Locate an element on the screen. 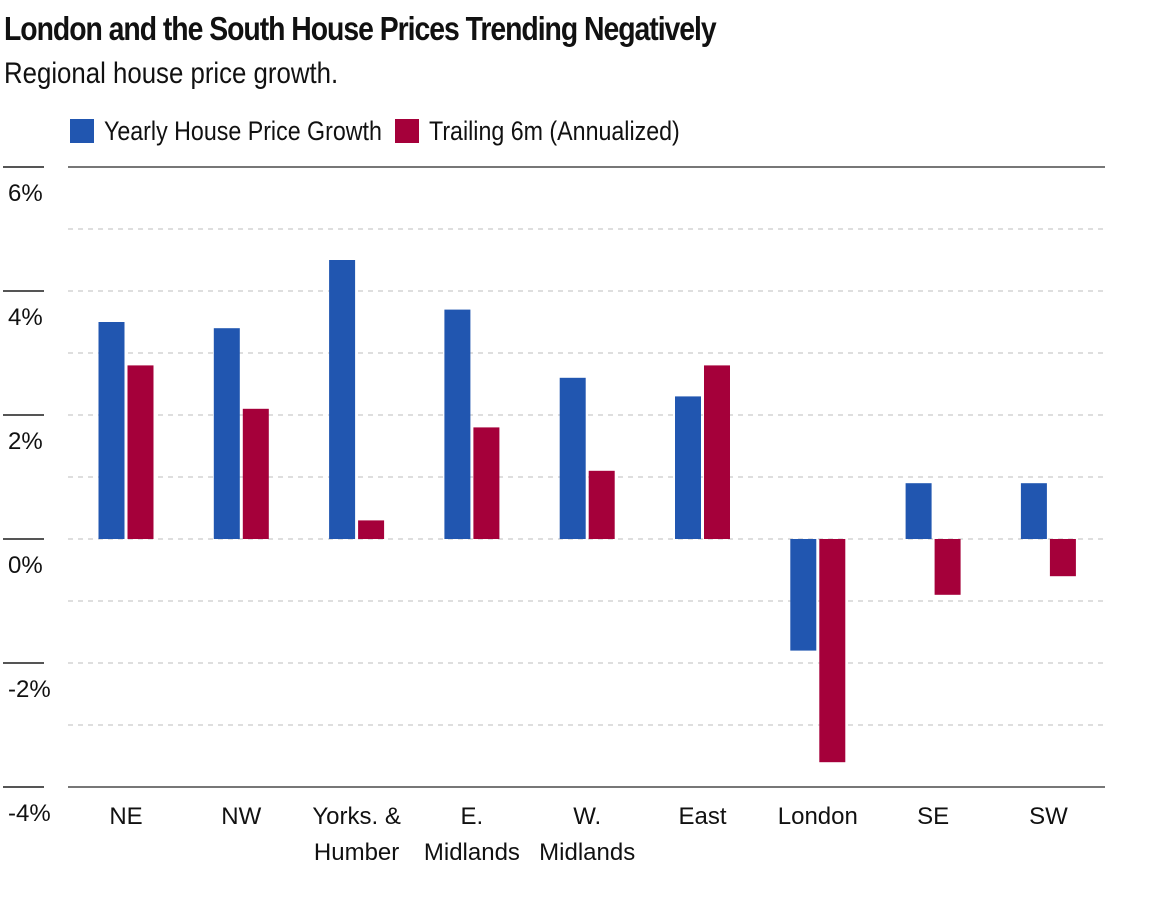 Image resolution: width=1161 pixels, height=911 pixels. y-tick-label: 2% is located at coordinates (25, 441).